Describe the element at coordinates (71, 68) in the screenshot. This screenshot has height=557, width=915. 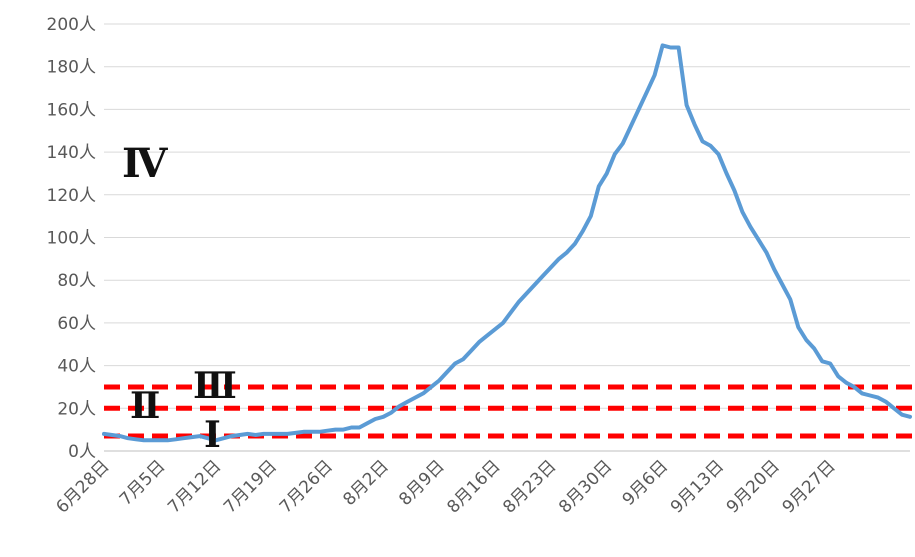
I see `y-tick-label: 180人` at that location.